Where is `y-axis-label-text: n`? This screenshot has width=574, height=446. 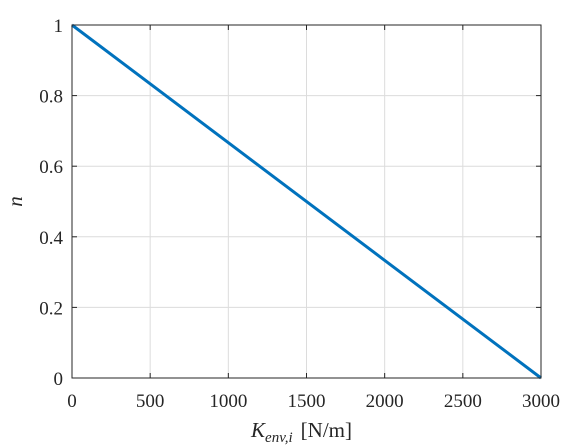 y-axis-label-text: n is located at coordinates (15, 201).